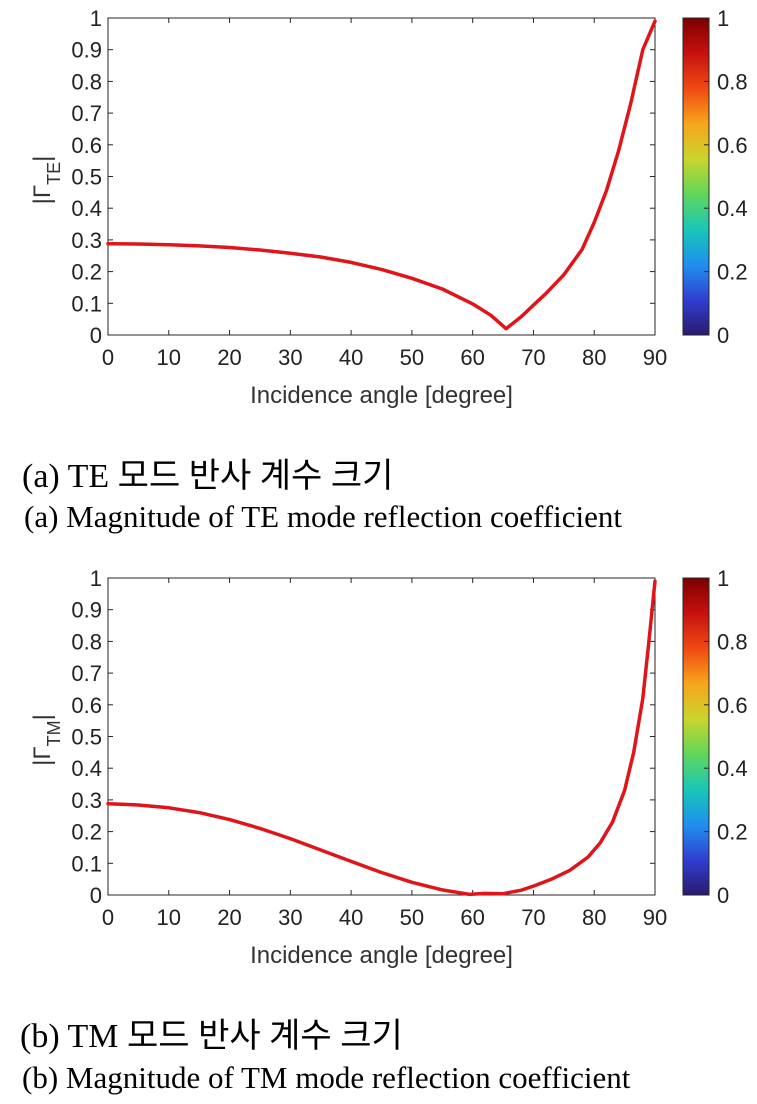  I want to click on y-axis-label: |ΓTE|, so click(46, 180).